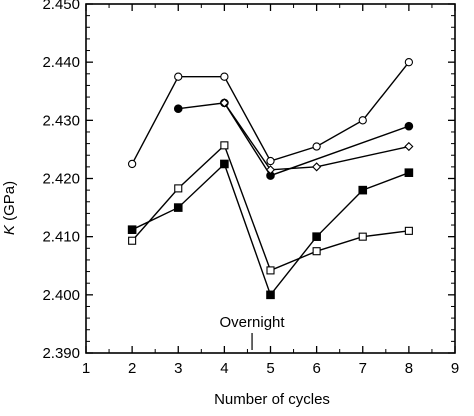 This screenshot has width=474, height=416. What do you see at coordinates (61, 179) in the screenshot?
I see `y-tick-label: 2.420` at bounding box center [61, 179].